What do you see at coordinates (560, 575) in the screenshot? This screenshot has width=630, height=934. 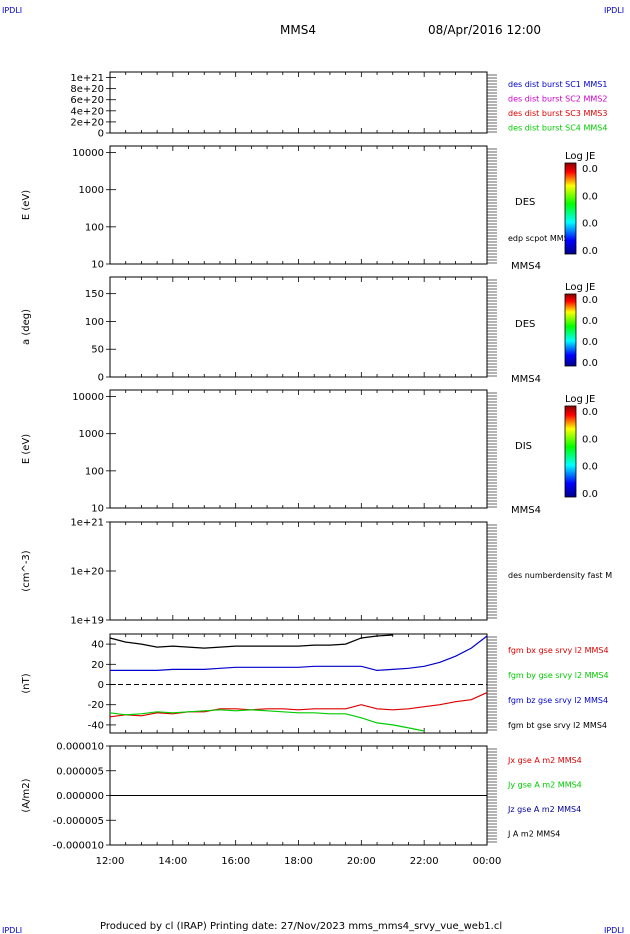 I see `legend-entry: des numberdensity fast M` at bounding box center [560, 575].